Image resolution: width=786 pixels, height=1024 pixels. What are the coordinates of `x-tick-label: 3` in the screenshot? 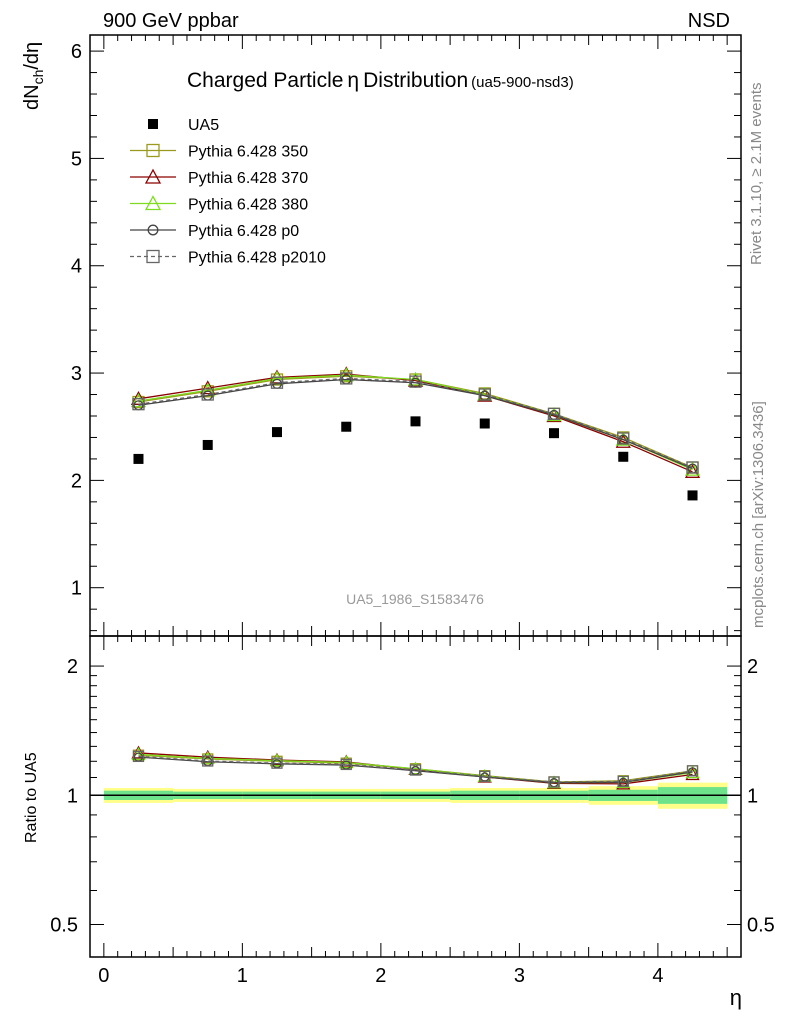 It's located at (519, 976).